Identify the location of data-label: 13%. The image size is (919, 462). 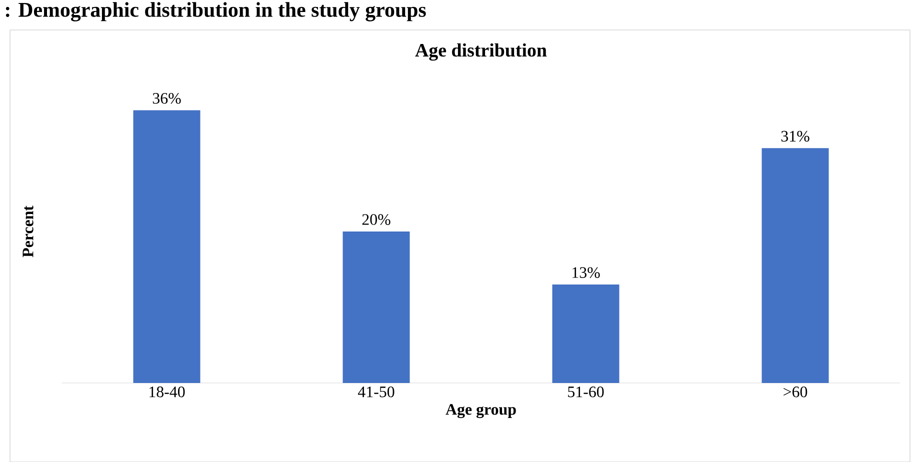
(586, 272).